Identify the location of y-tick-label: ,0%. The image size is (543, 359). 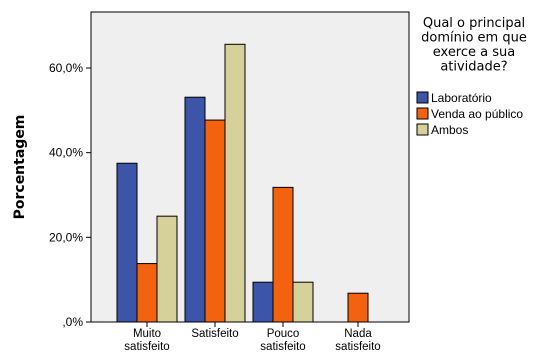
(72, 322).